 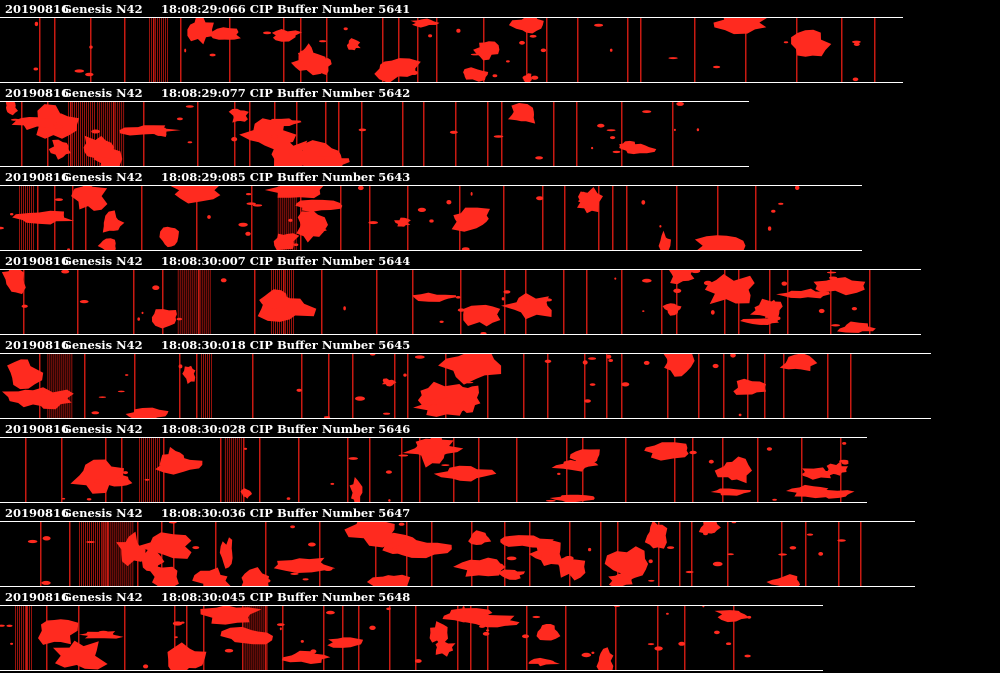 What do you see at coordinates (286, 429) in the screenshot?
I see `strip-time-label: 18:08:30:028 CIP Buffer Number 5646` at bounding box center [286, 429].